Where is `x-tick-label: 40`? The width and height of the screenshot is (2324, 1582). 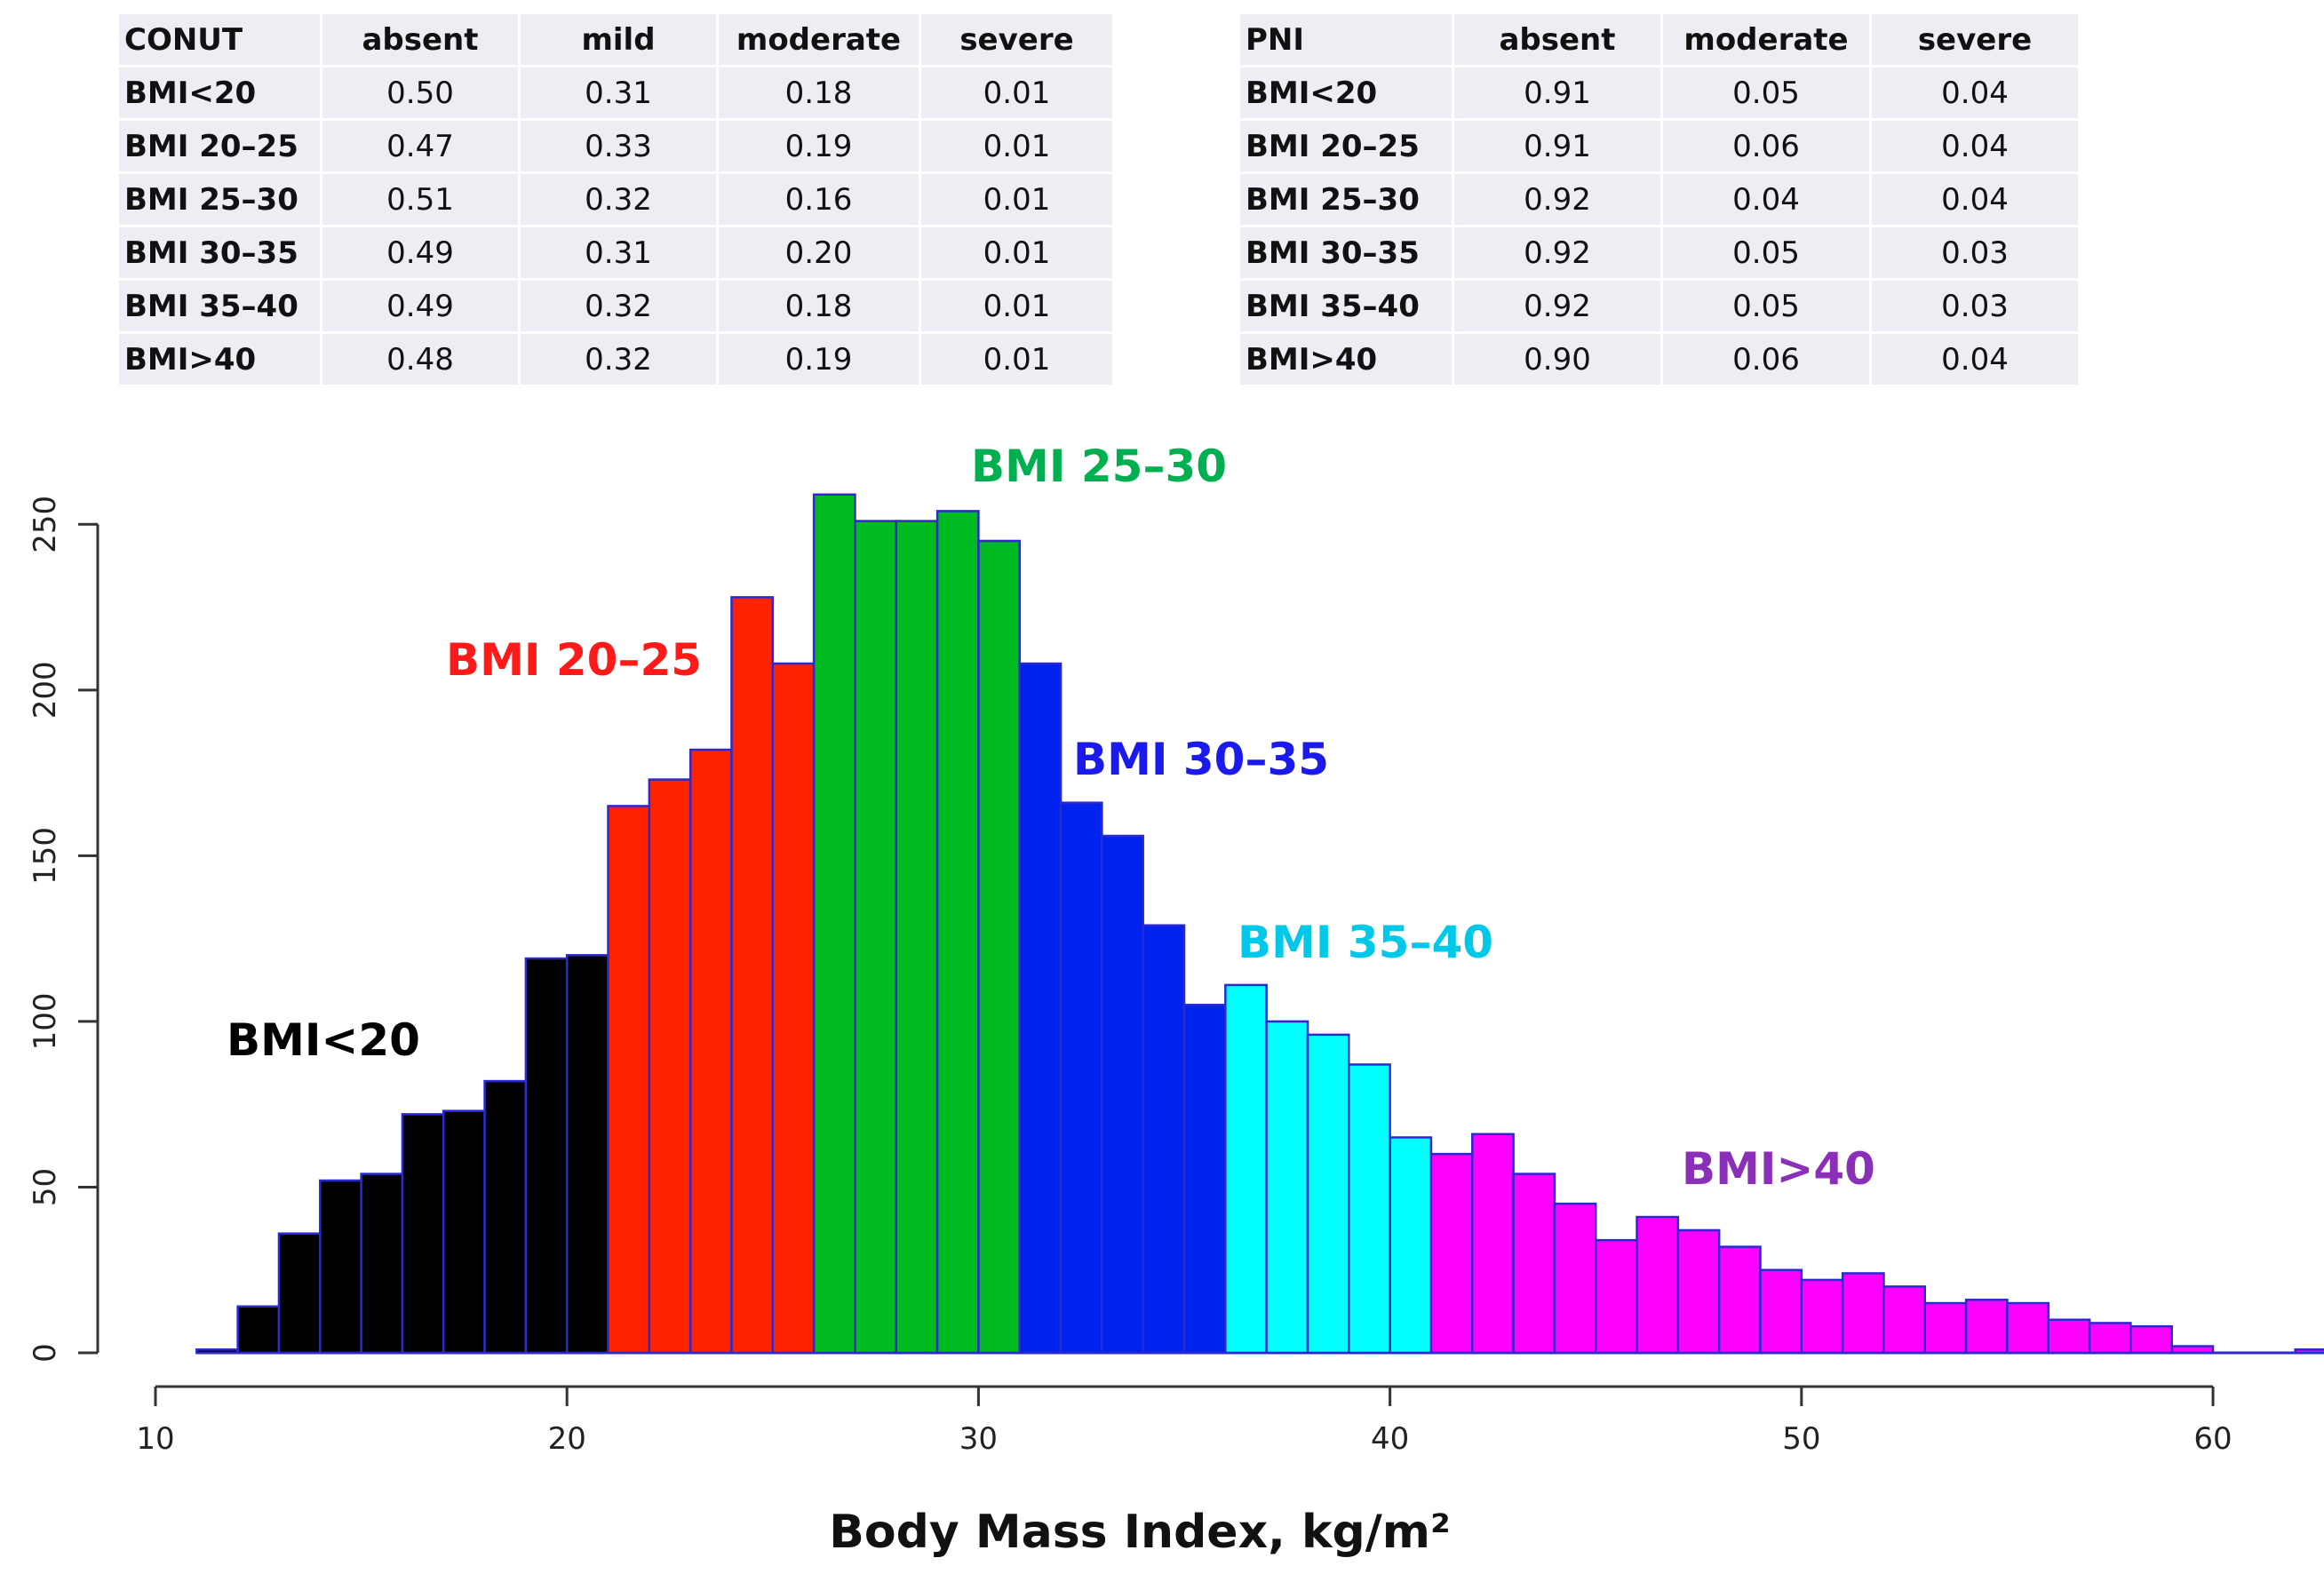 x-tick-label: 40 is located at coordinates (1390, 1439).